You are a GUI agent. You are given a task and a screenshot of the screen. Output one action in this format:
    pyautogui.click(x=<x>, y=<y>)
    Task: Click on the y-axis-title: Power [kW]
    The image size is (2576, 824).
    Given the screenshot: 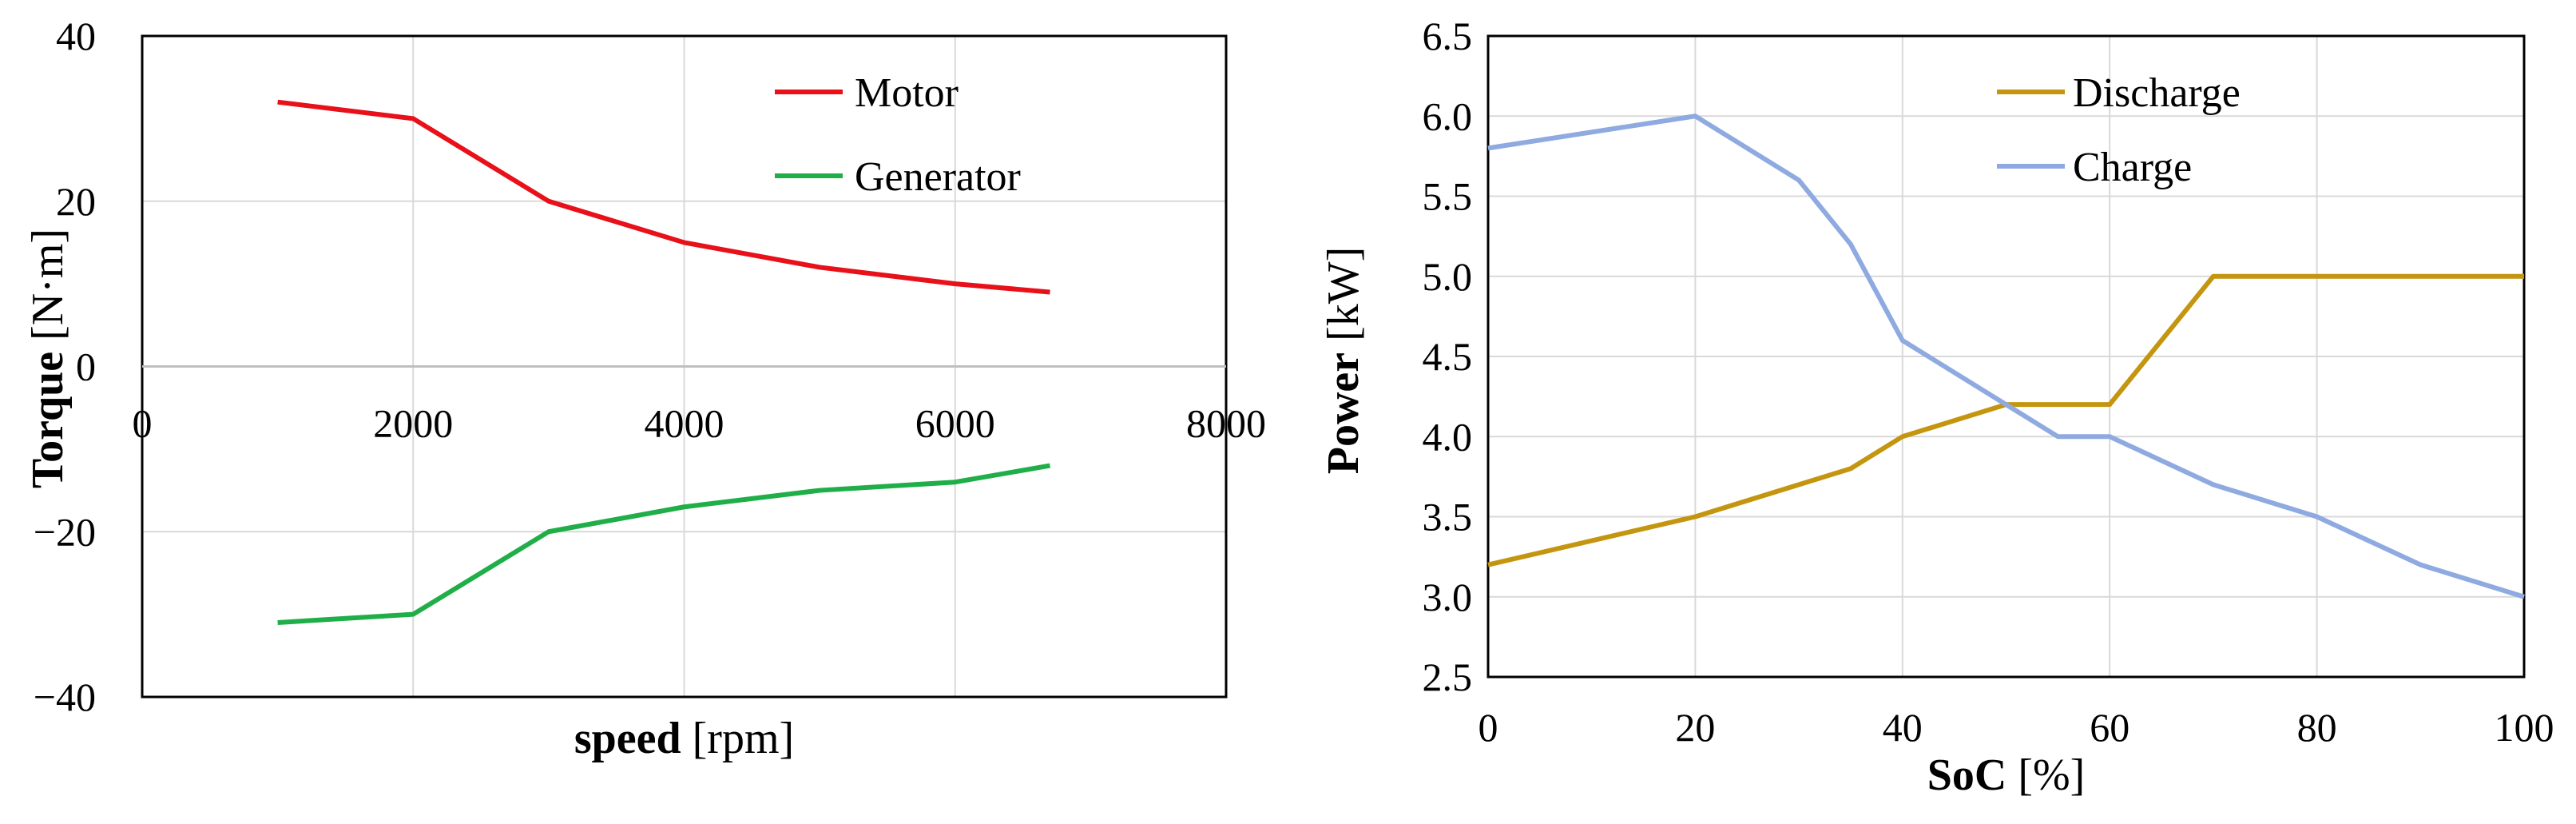 What is the action you would take?
    pyautogui.click(x=1343, y=361)
    